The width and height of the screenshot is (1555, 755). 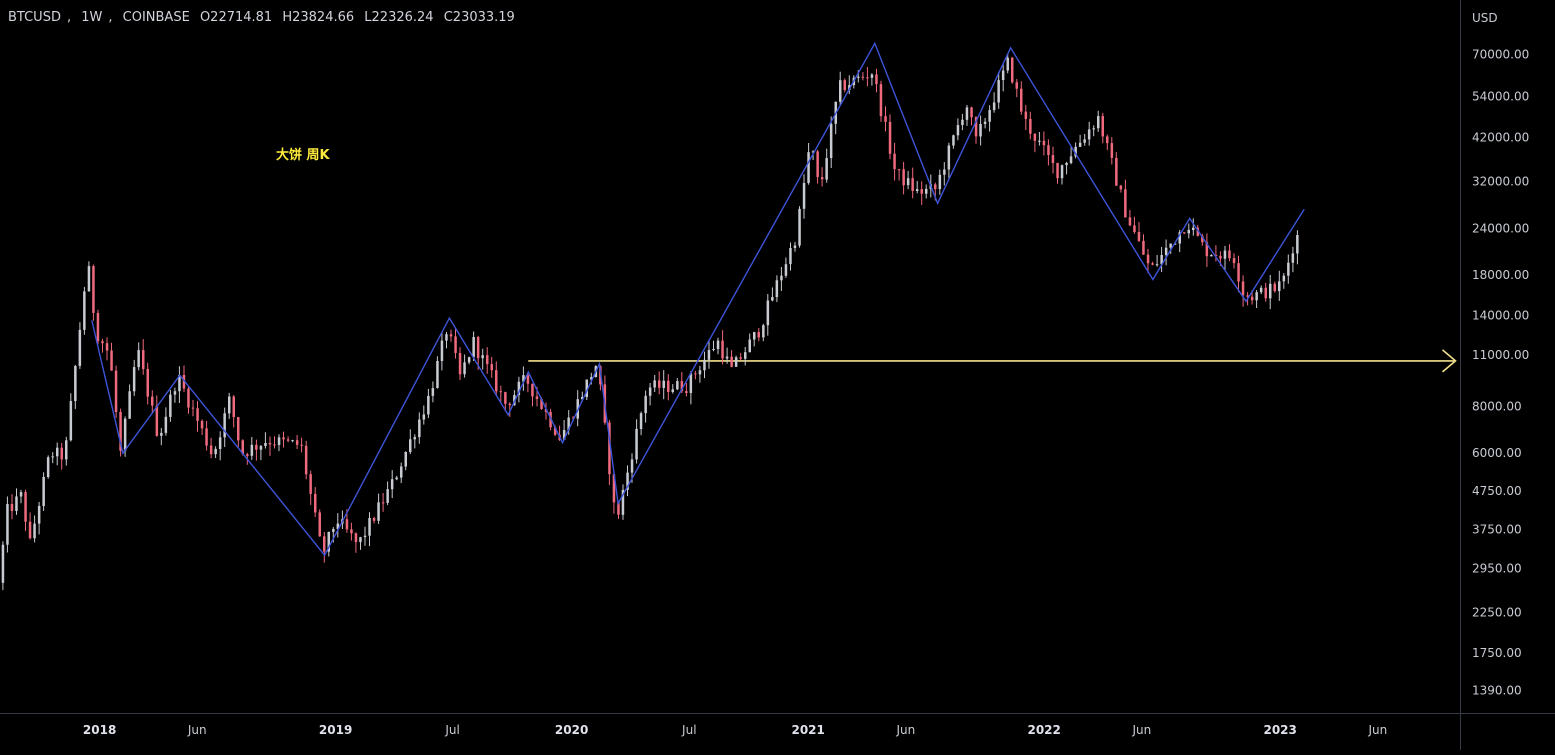 What do you see at coordinates (1500, 355) in the screenshot?
I see `y-tick-label: 11000.00` at bounding box center [1500, 355].